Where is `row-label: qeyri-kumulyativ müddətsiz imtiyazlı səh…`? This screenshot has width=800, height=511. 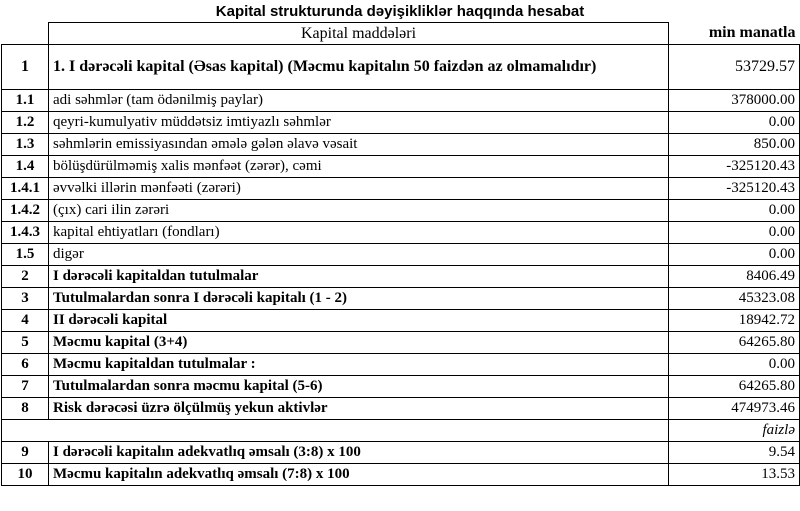
row-label: qeyri-kumulyativ müddətsiz imtiyazlı səh… is located at coordinates (358, 122).